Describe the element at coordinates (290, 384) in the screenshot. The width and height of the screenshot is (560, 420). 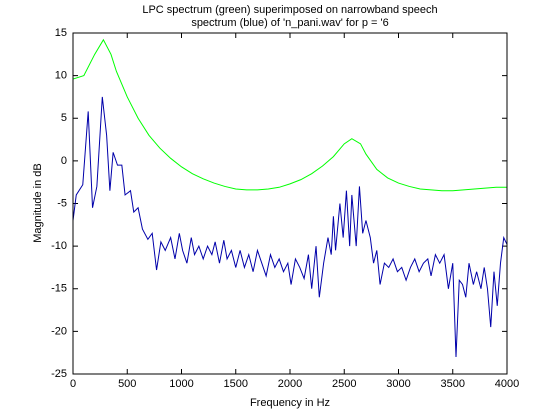
I see `x-tick-label: 2000` at that location.